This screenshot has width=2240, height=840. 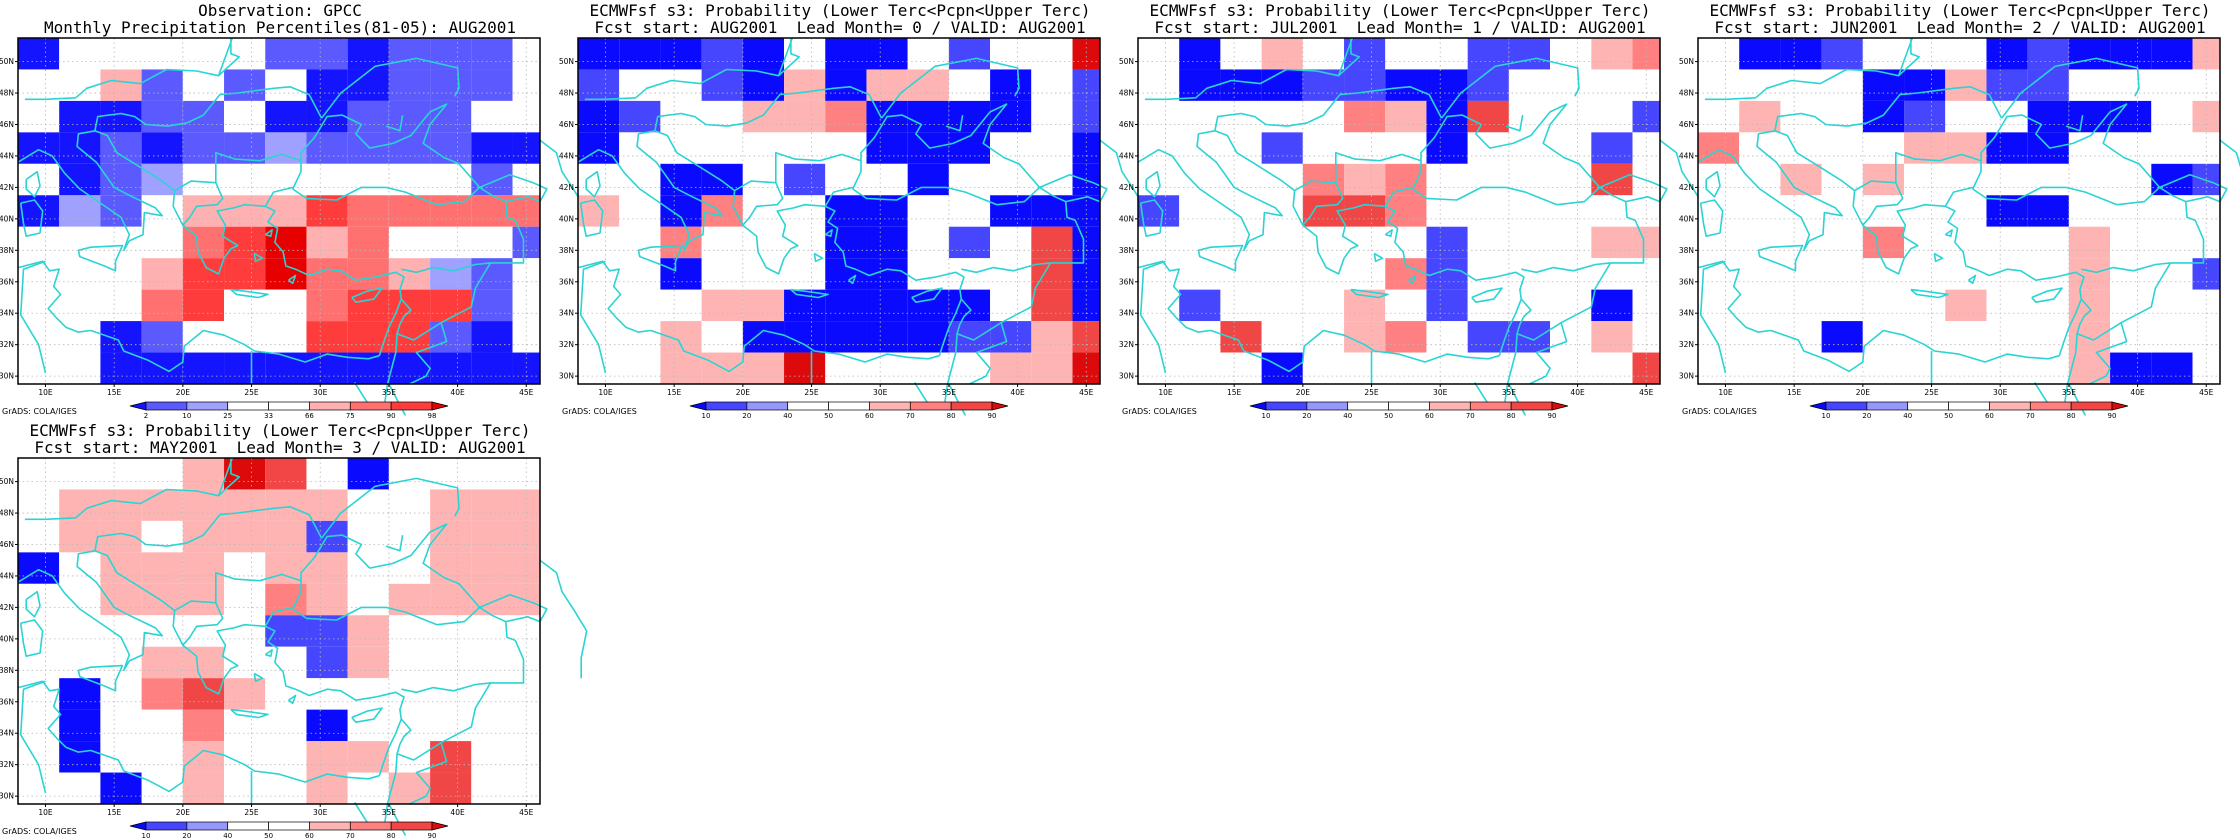 What do you see at coordinates (828, 416) in the screenshot?
I see `colorbar-label: 50` at bounding box center [828, 416].